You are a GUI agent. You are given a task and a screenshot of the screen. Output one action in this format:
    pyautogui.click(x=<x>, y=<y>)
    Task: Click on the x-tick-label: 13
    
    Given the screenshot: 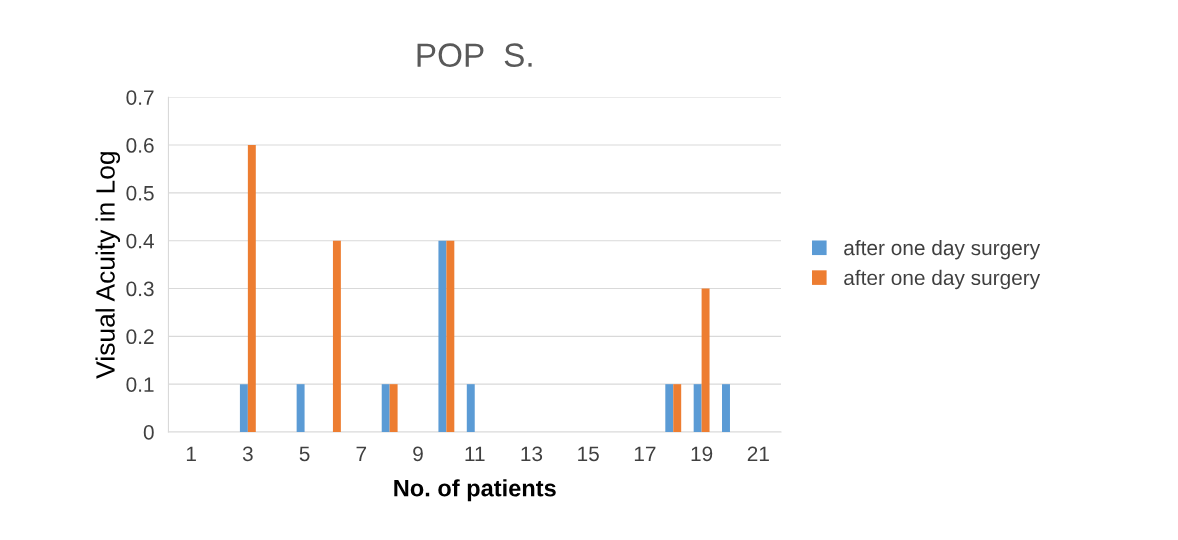 What is the action you would take?
    pyautogui.click(x=532, y=454)
    